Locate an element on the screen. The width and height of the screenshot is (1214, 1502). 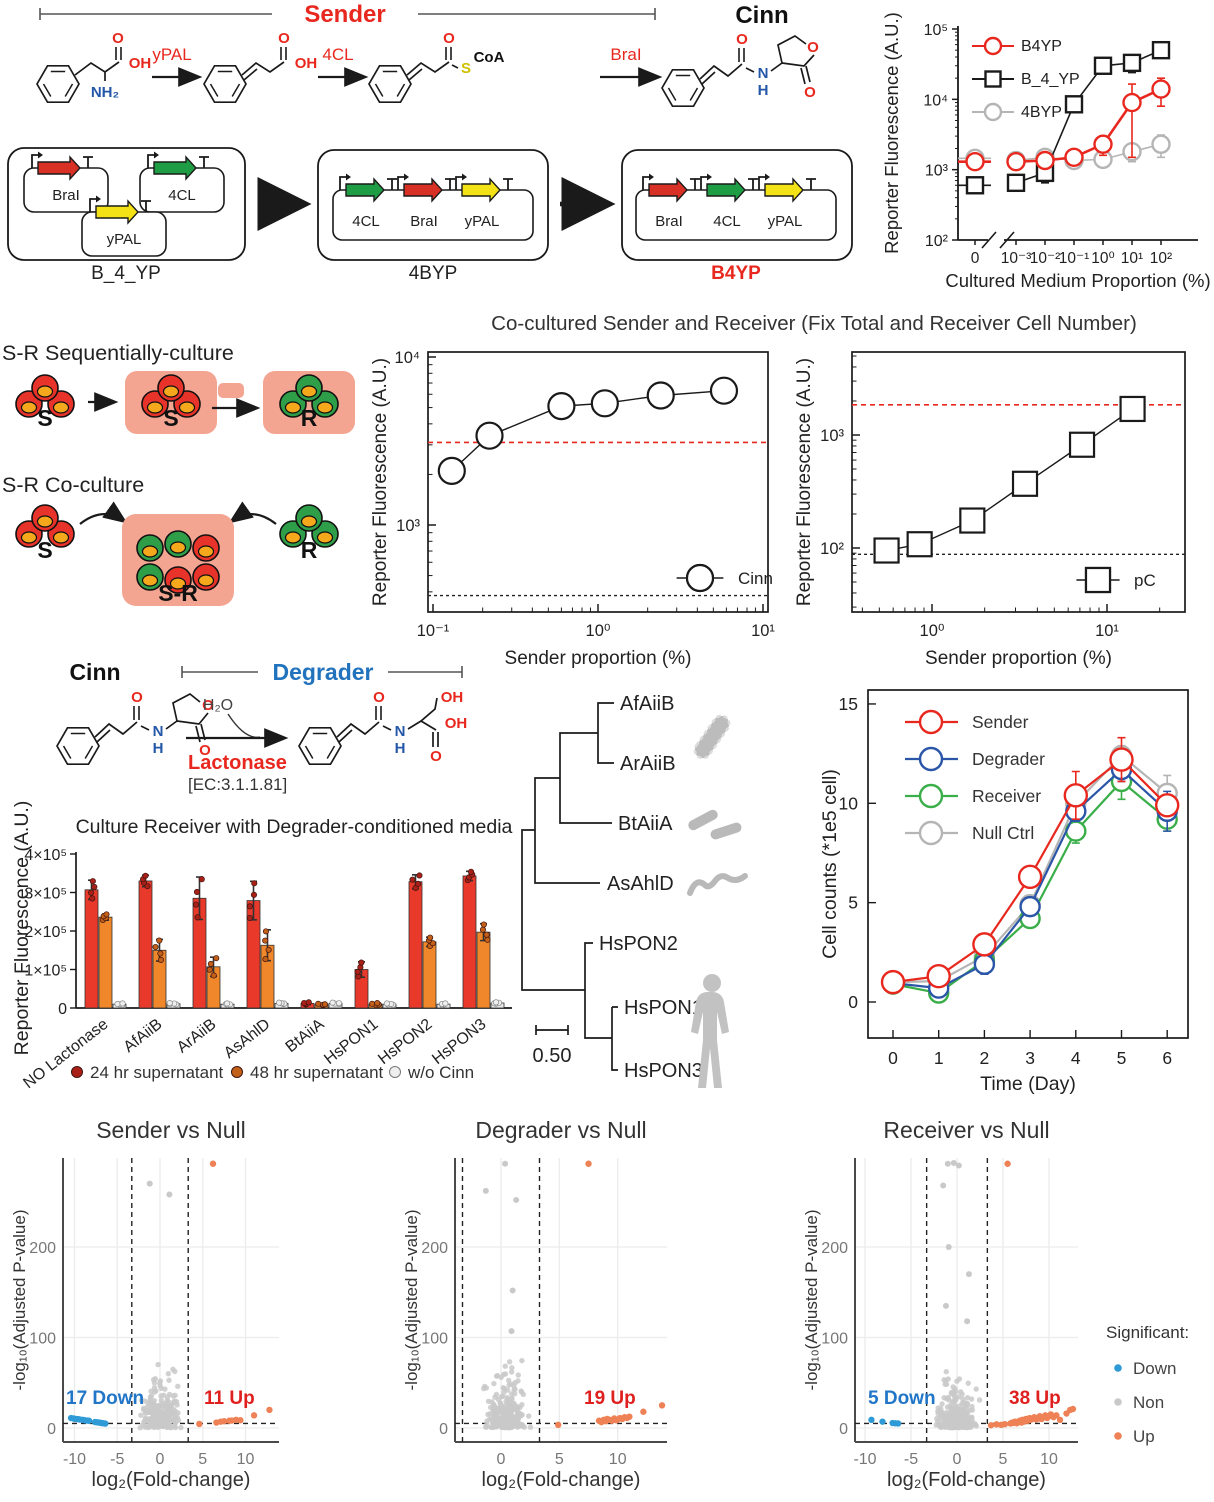
axis-break is located at coordinates (998, 240).